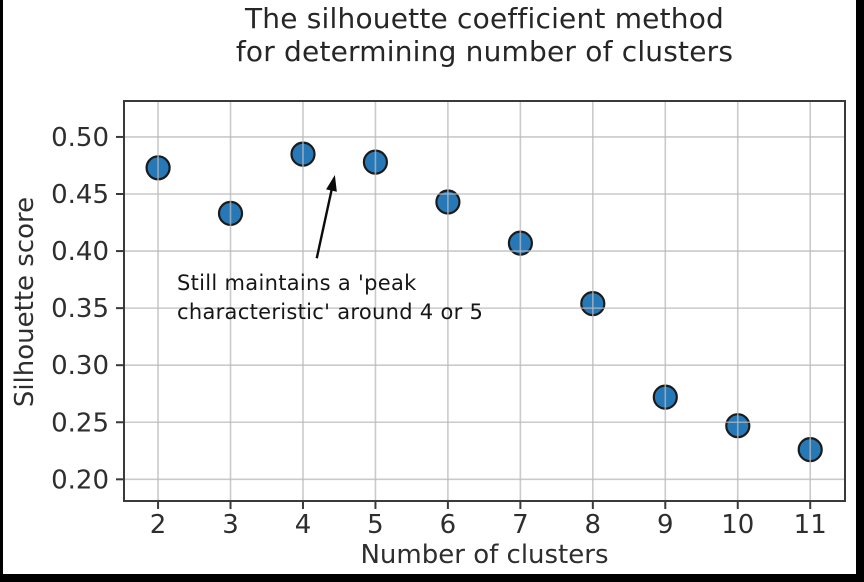 Image resolution: width=864 pixels, height=582 pixels. I want to click on x-tick-label: 5, so click(375, 525).